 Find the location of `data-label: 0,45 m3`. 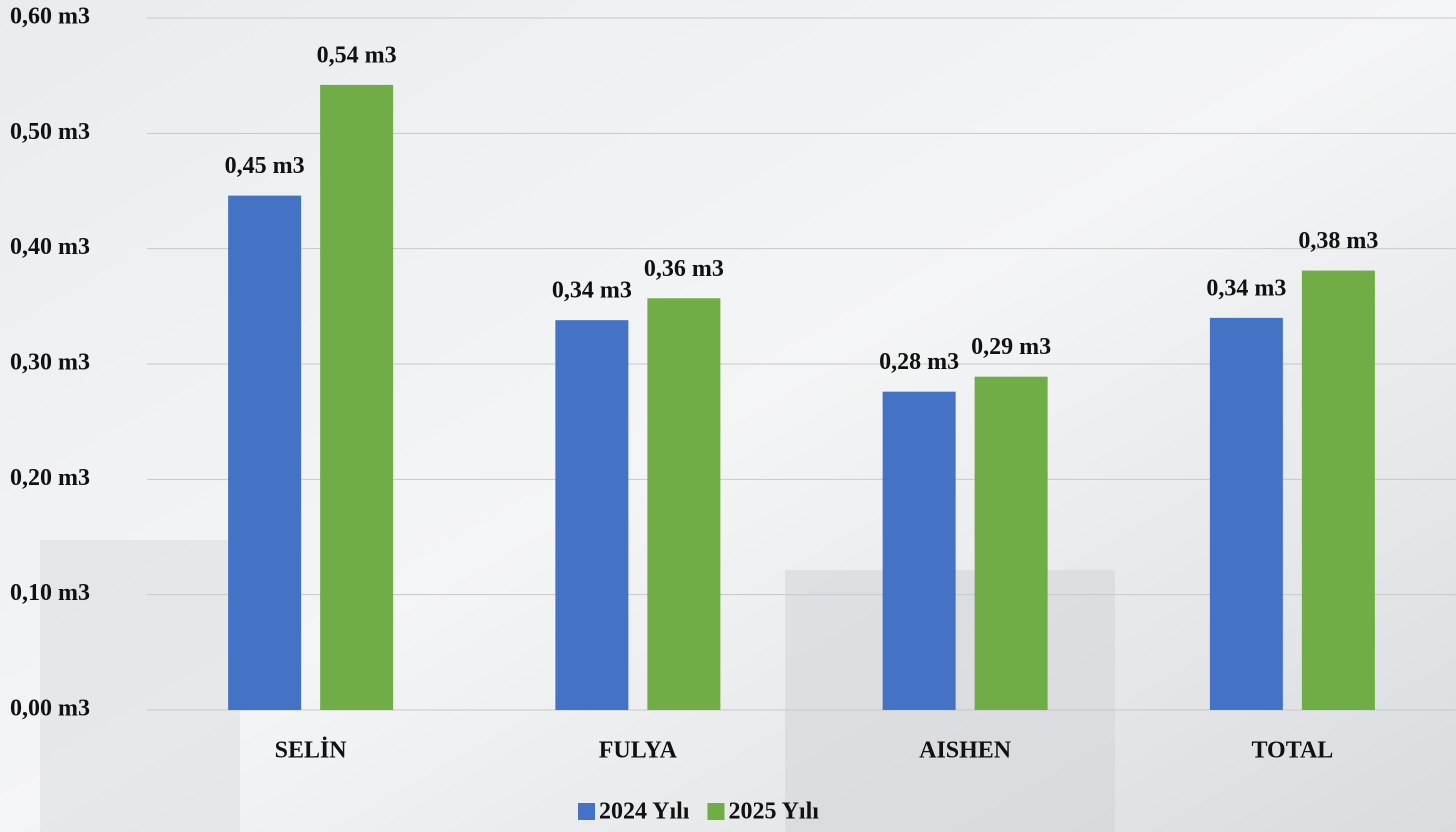

data-label: 0,45 m3 is located at coordinates (265, 166).